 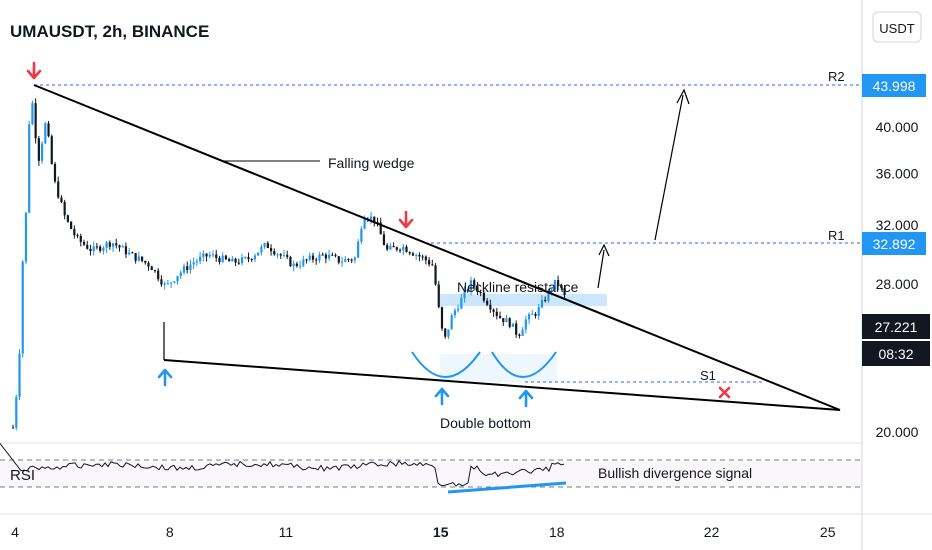 What do you see at coordinates (601, 269) in the screenshot?
I see `projection-arrow-short` at bounding box center [601, 269].